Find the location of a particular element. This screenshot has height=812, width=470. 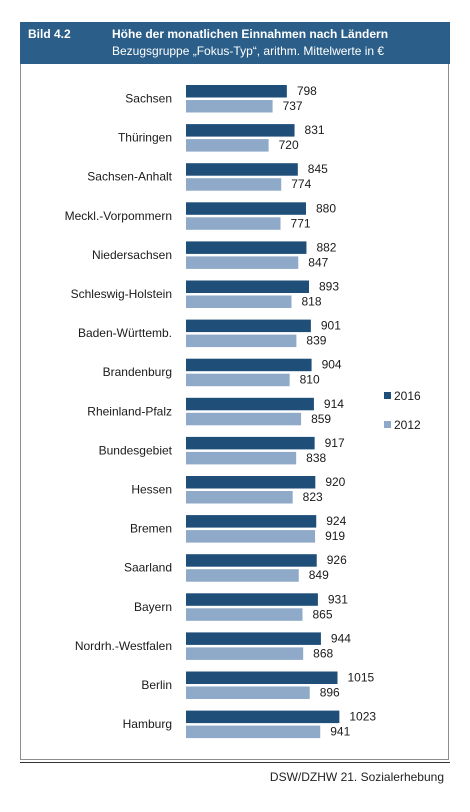

value-label-2012: 868 is located at coordinates (323, 653).